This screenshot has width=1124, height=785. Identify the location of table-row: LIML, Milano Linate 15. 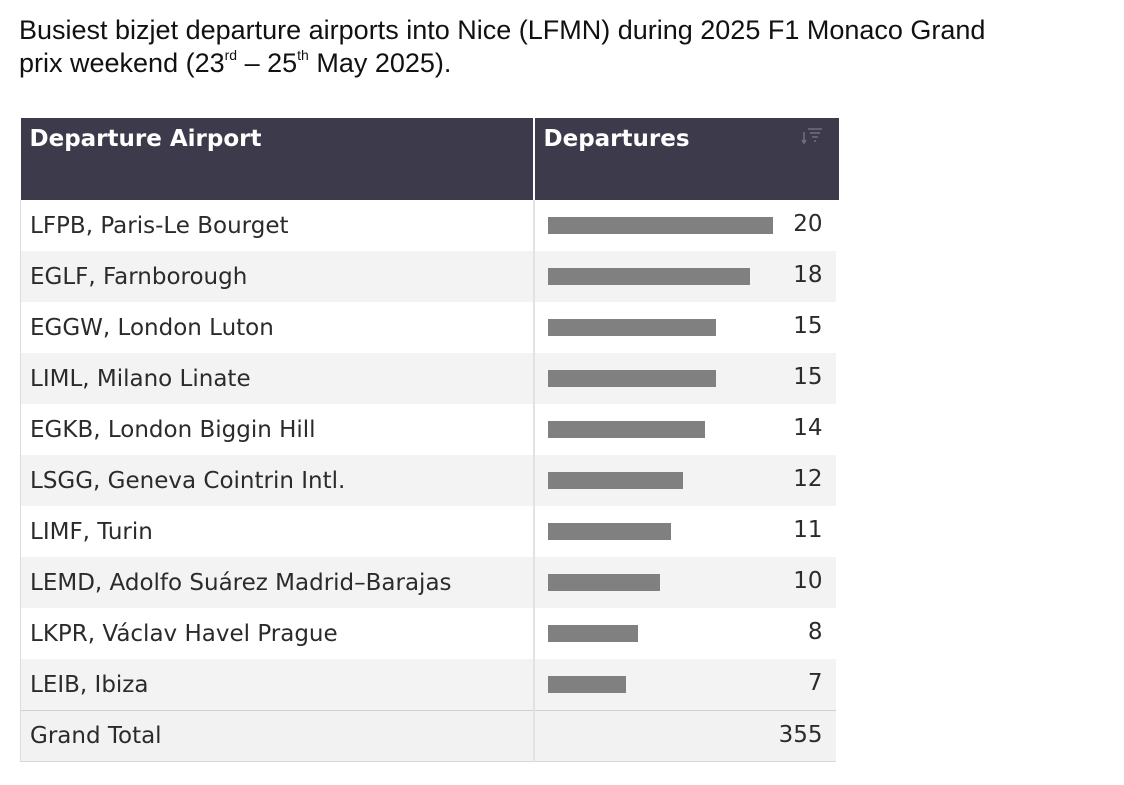
(428, 378).